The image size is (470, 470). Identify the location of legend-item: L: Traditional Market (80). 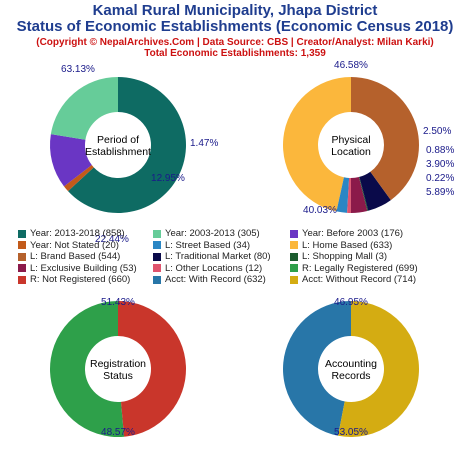
(212, 256).